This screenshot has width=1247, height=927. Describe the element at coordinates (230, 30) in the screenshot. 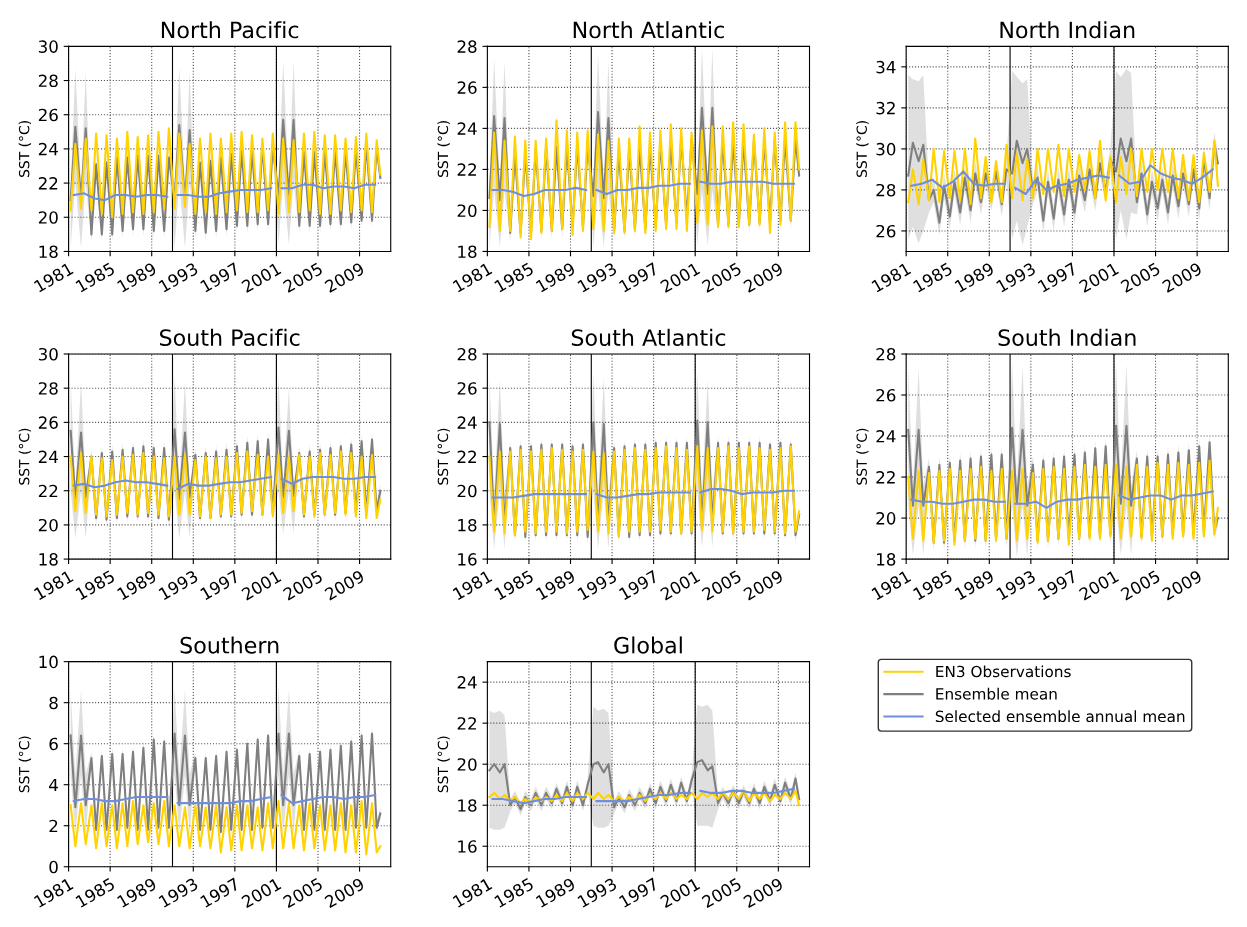

I see `chart-title: North Pacific` at that location.